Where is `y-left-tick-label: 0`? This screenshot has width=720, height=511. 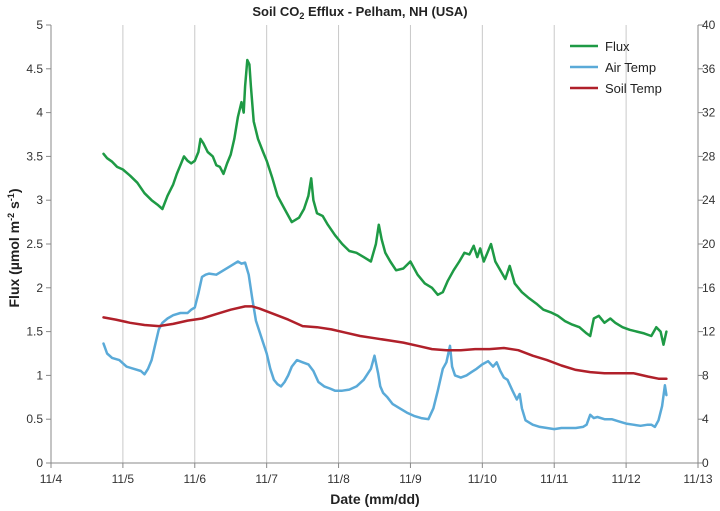 y-left-tick-label: 0 is located at coordinates (39, 463).